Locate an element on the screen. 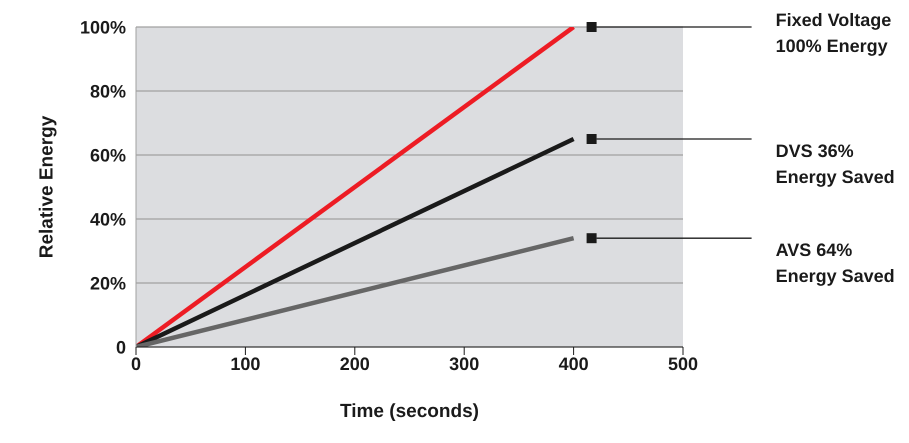 The image size is (909, 443). y-tick-label: 0 is located at coordinates (121, 347).